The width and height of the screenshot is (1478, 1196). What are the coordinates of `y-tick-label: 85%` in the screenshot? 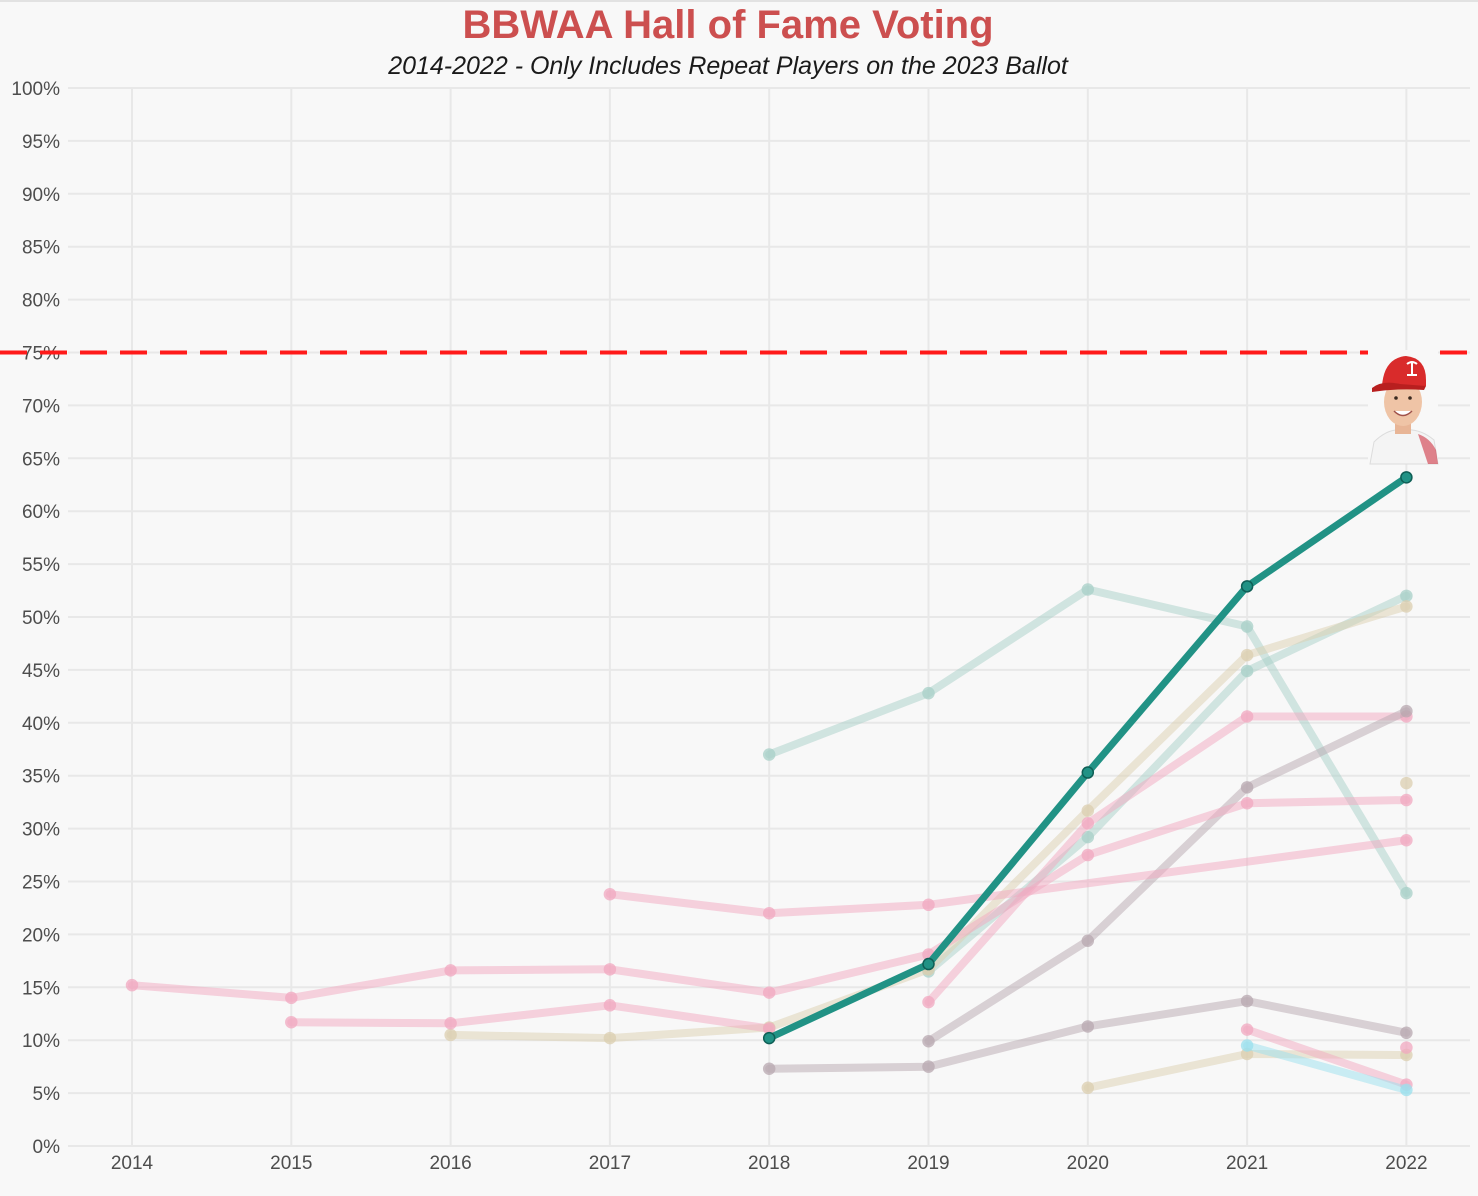 It's located at (41, 248).